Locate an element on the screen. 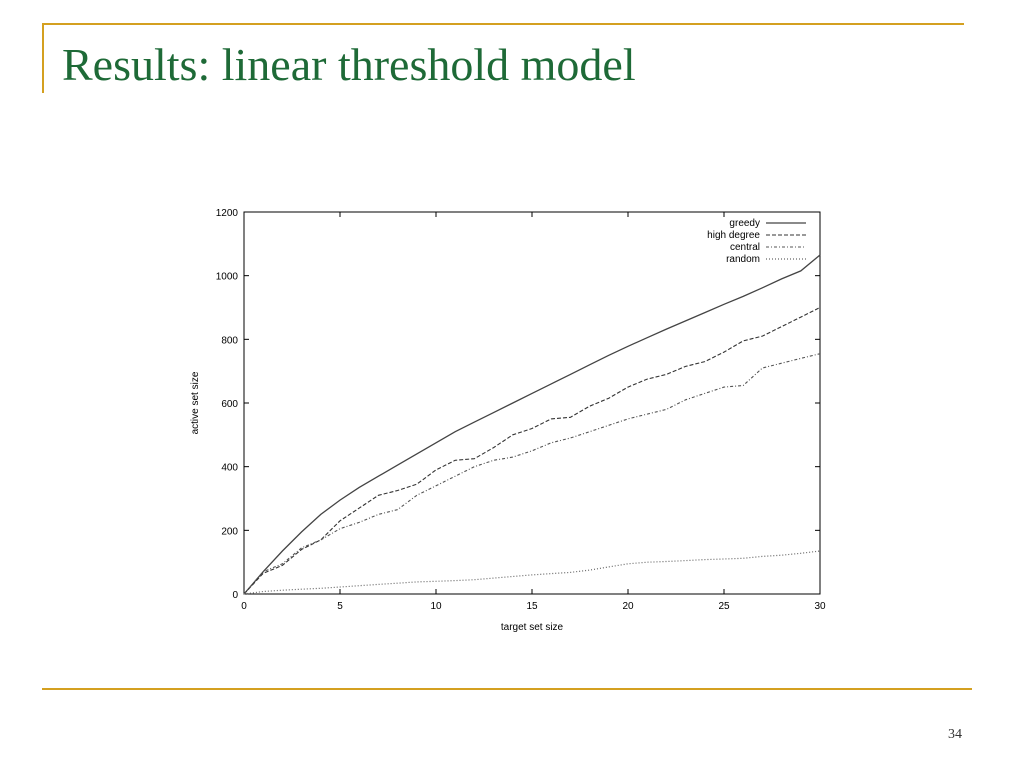 This screenshot has width=1024, height=768. x-tick-label: 5 is located at coordinates (340, 606).